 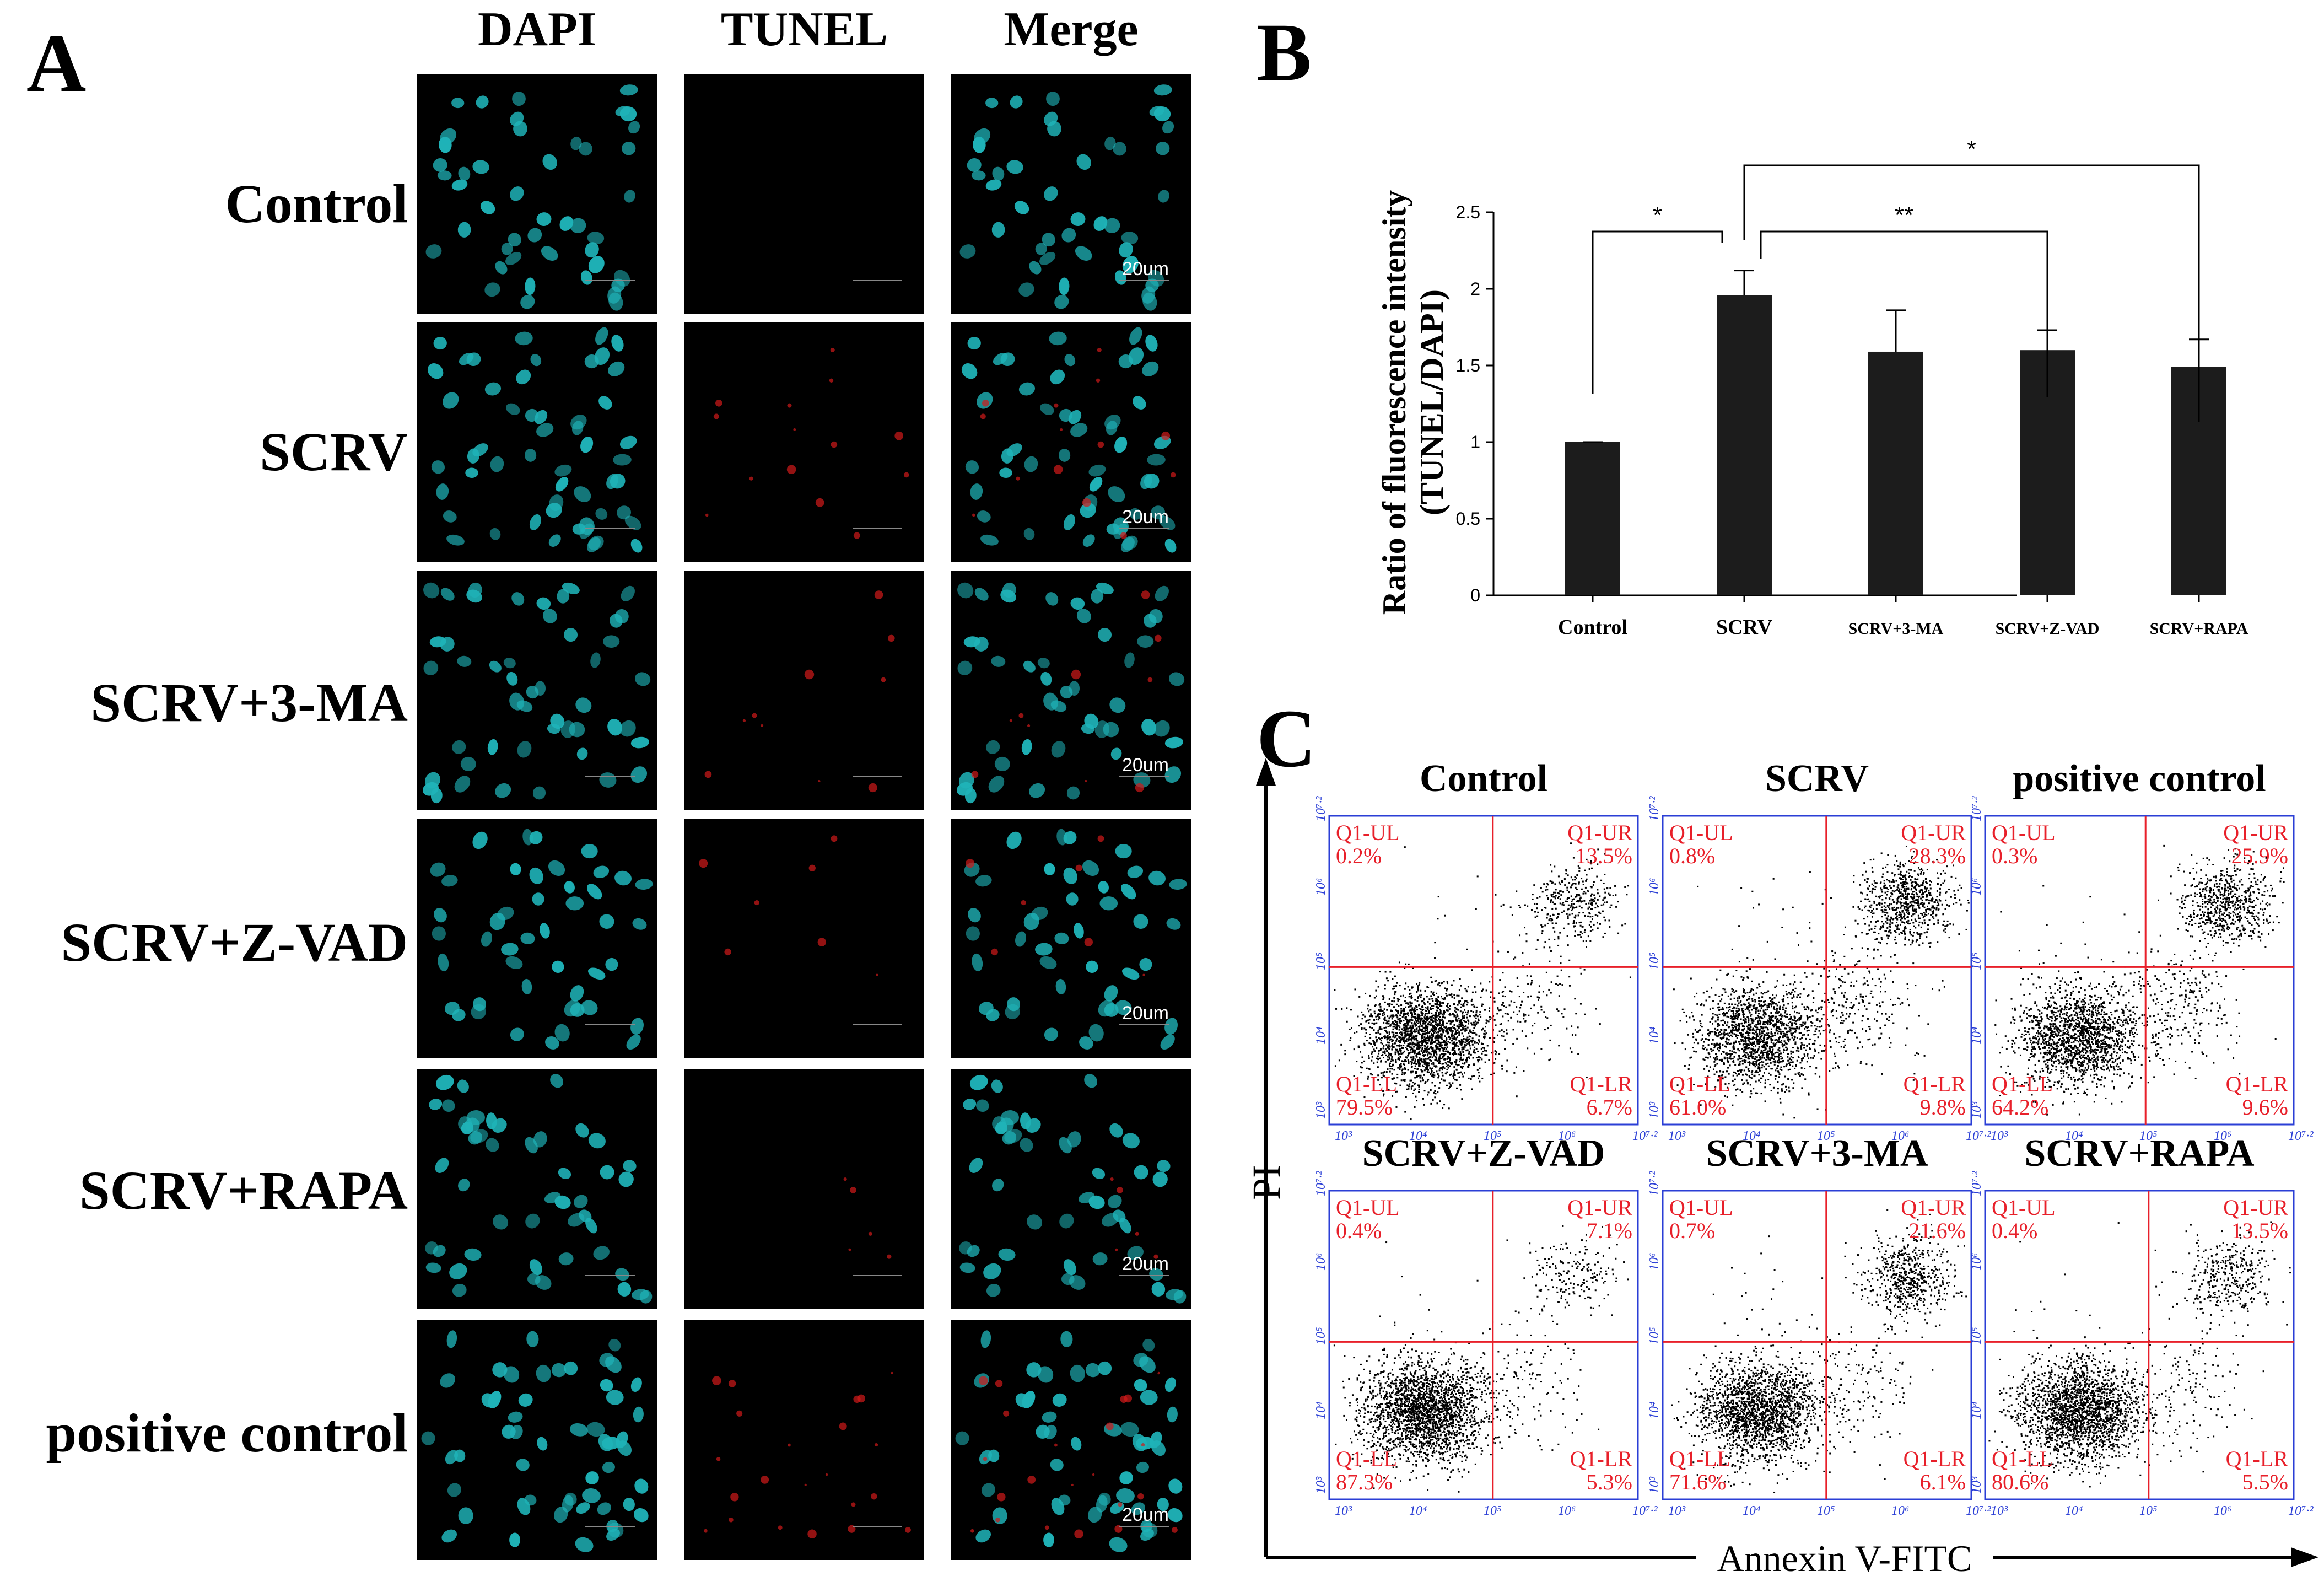 I want to click on panel-b-letter: B, so click(x=1284, y=52).